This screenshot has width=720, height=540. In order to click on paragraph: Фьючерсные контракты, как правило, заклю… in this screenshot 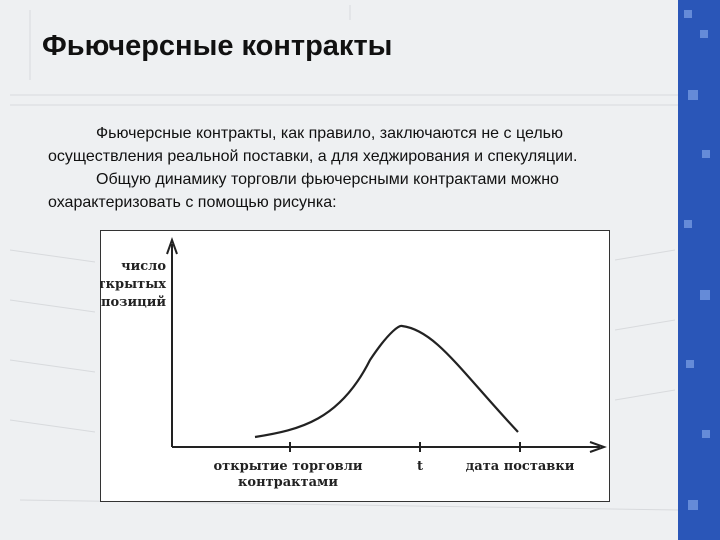, I will do `click(313, 145)`.